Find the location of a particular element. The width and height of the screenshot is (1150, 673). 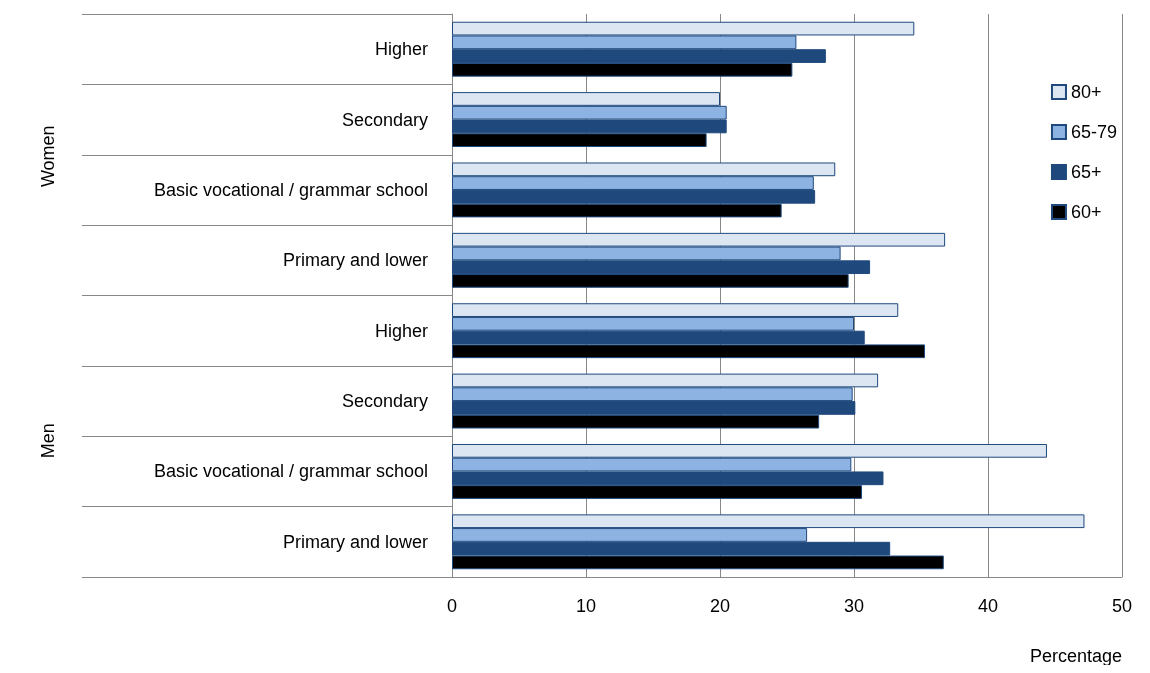

legend-label: 65-79 is located at coordinates (1094, 132).